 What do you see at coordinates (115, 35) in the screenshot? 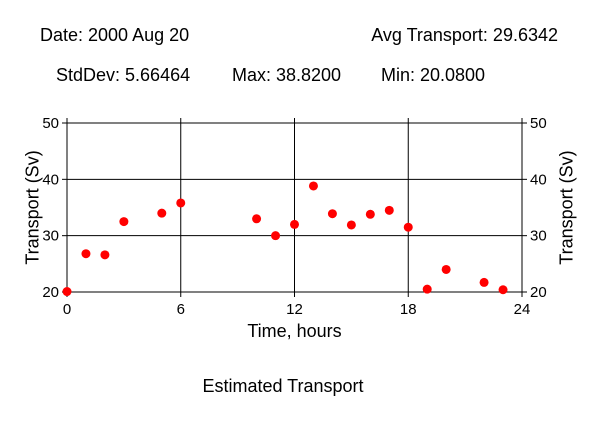
I see `date-label: Date: 2000 Aug 20` at bounding box center [115, 35].